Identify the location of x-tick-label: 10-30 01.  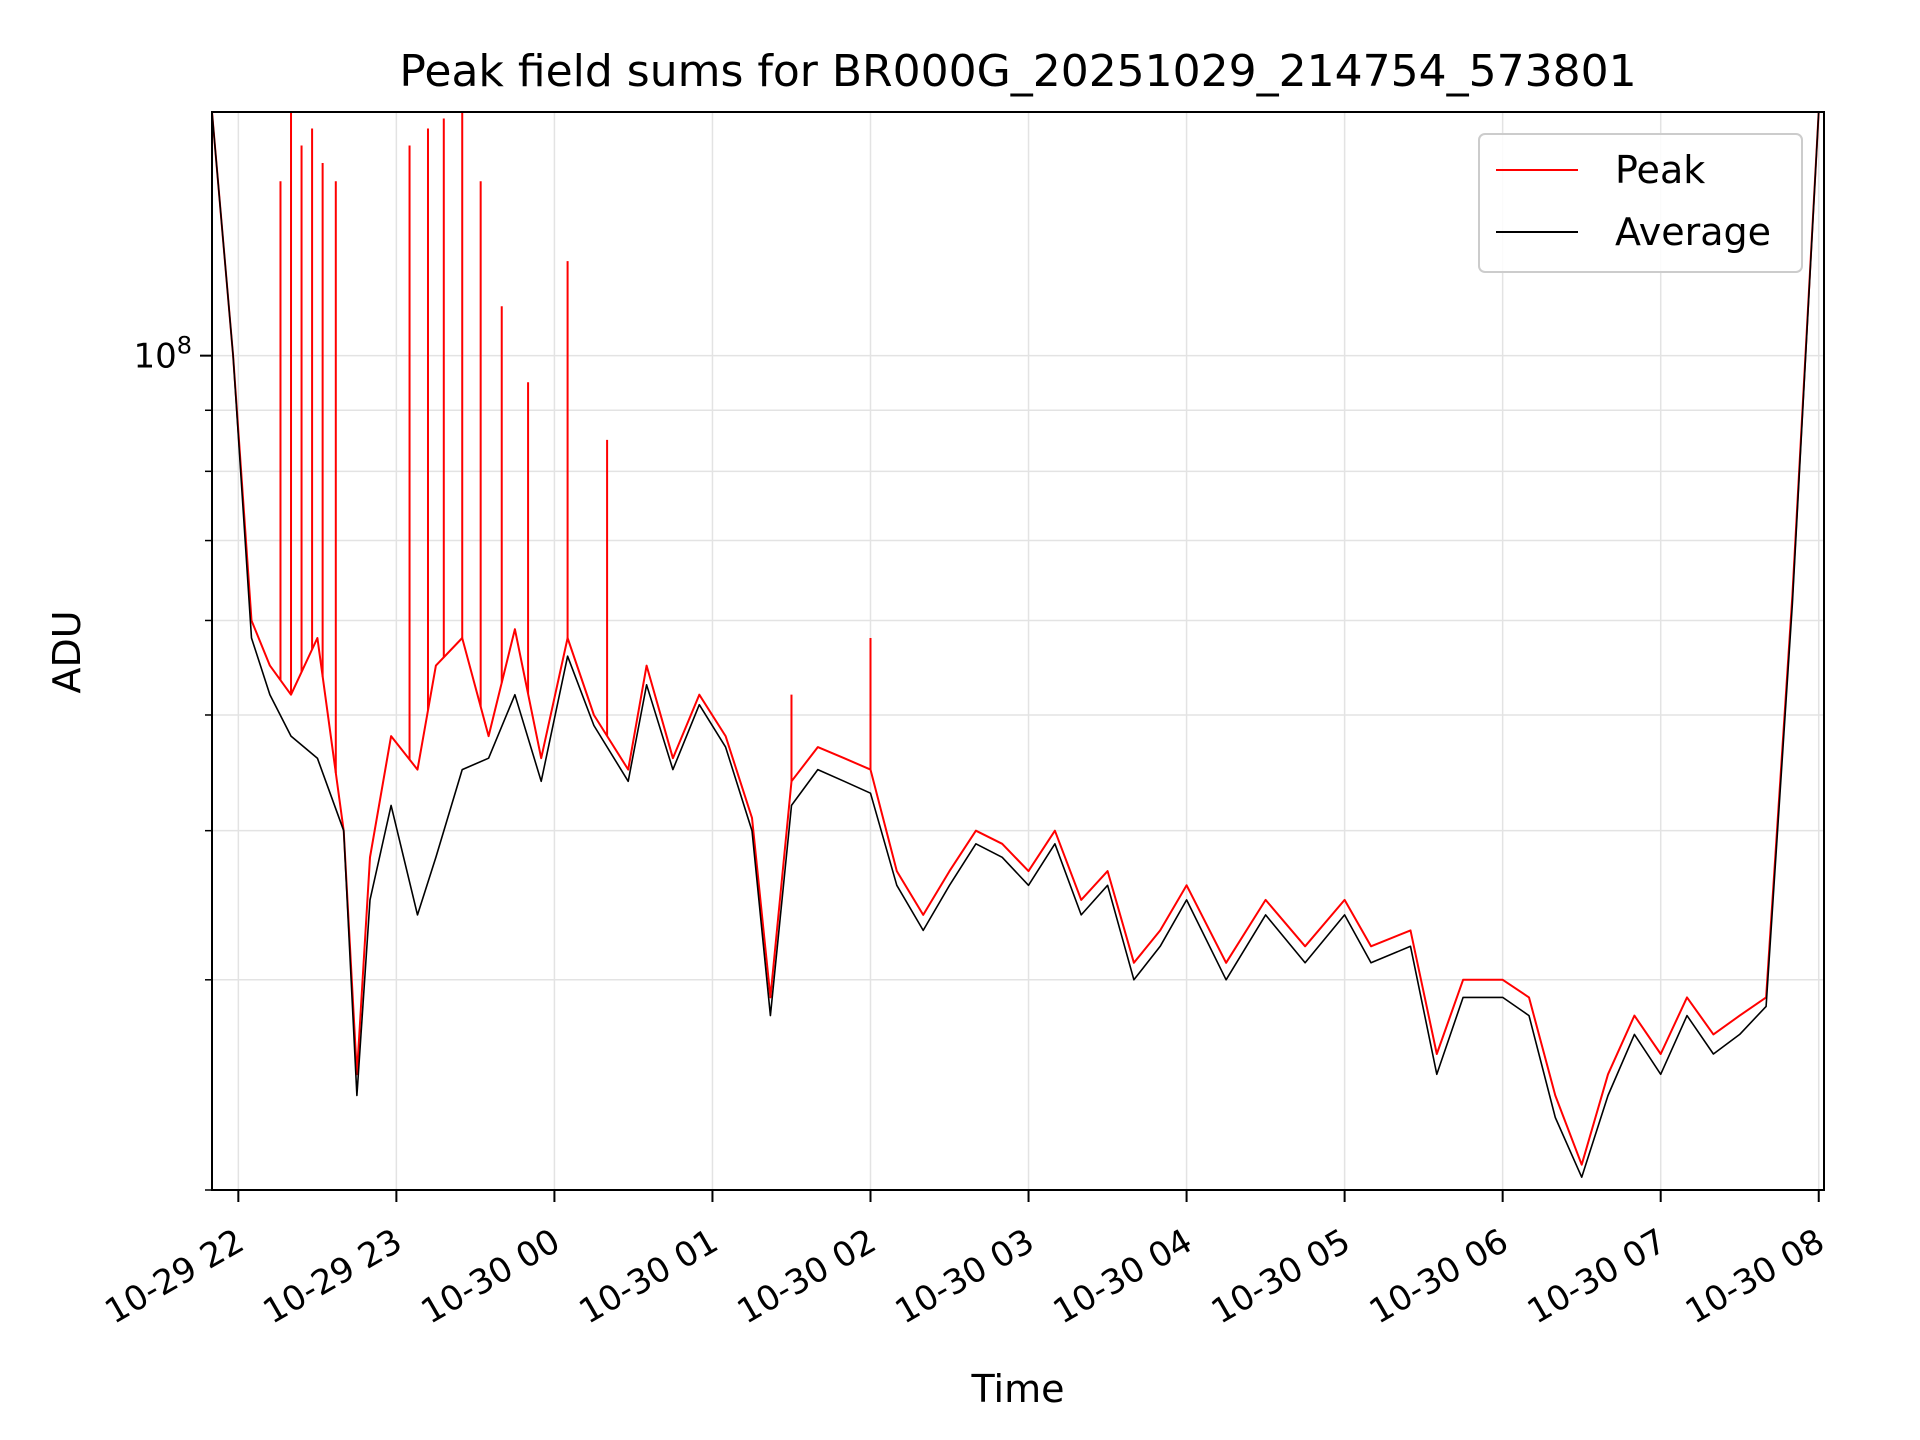
(649, 1276).